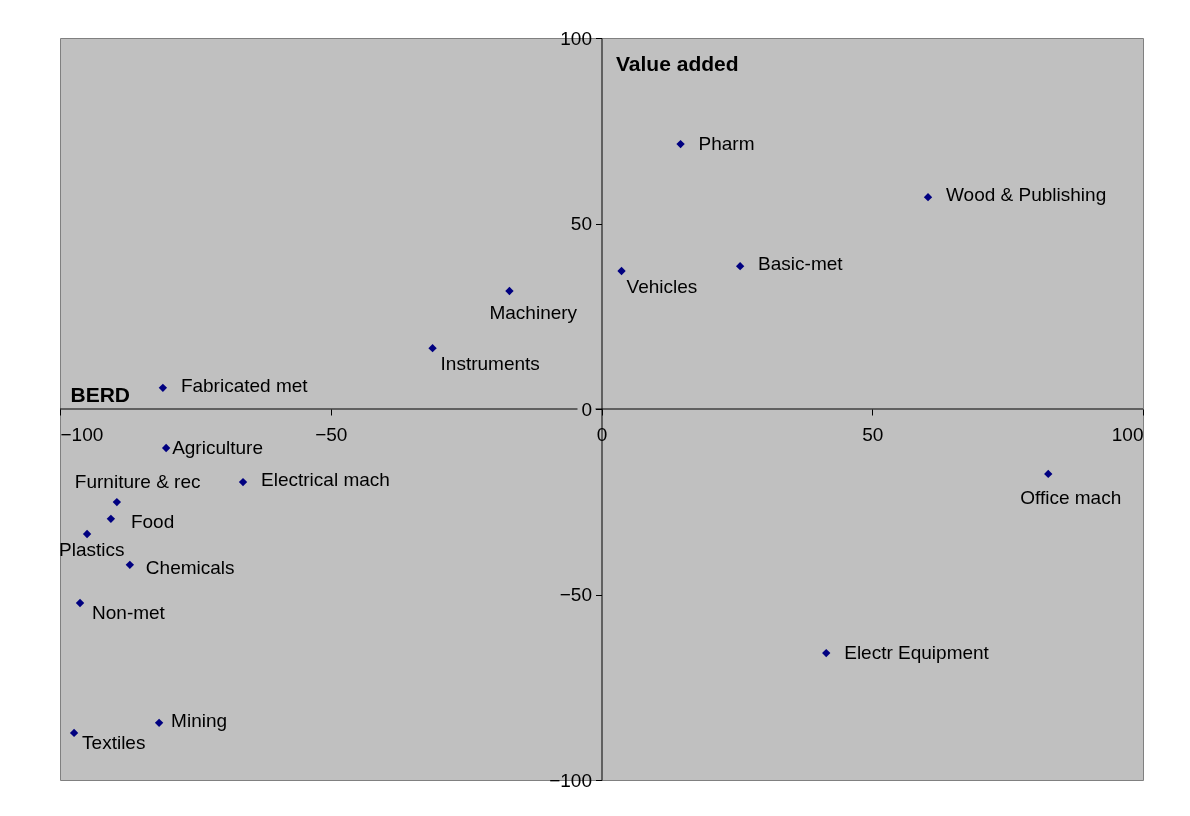  I want to click on x-axis-title: BERD, so click(100, 394).